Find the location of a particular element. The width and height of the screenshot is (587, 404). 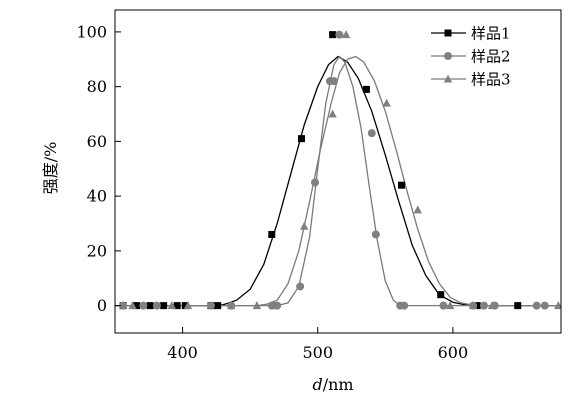

legend: 样品1 样品2 样品3 is located at coordinates (471, 57).